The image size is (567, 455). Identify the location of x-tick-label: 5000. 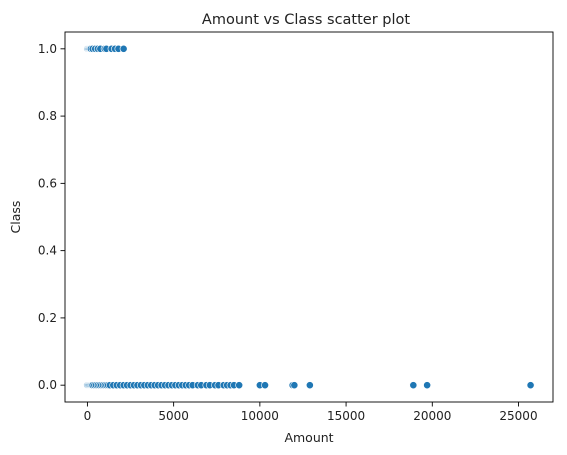
(173, 416).